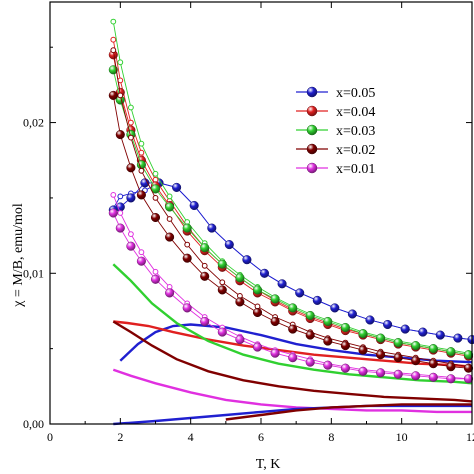 The image size is (474, 474). What do you see at coordinates (261, 437) in the screenshot?
I see `x-tick-label: 6` at bounding box center [261, 437].